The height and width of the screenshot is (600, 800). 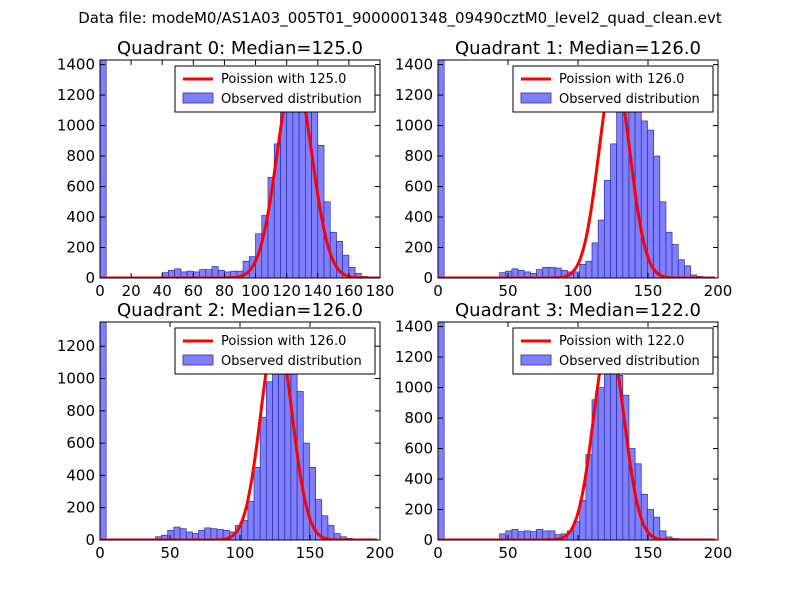 What do you see at coordinates (380, 291) in the screenshot?
I see `x-tick-label: 180` at bounding box center [380, 291].